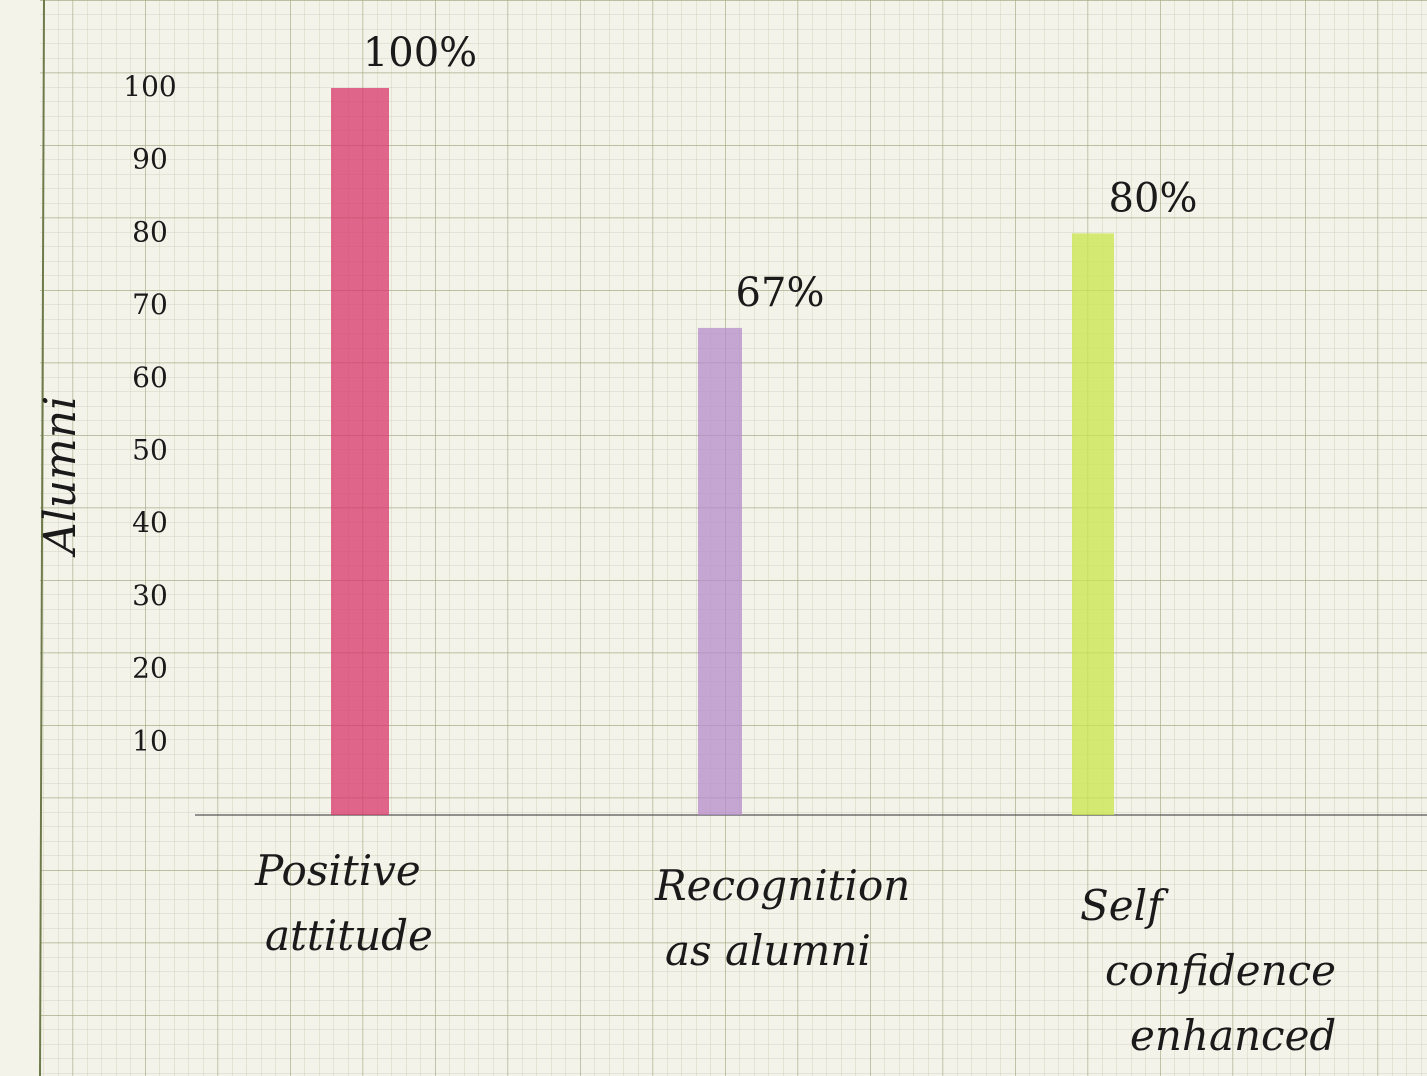 The image size is (1427, 1076). What do you see at coordinates (420, 53) in the screenshot?
I see `bar-value-label: 100%` at bounding box center [420, 53].